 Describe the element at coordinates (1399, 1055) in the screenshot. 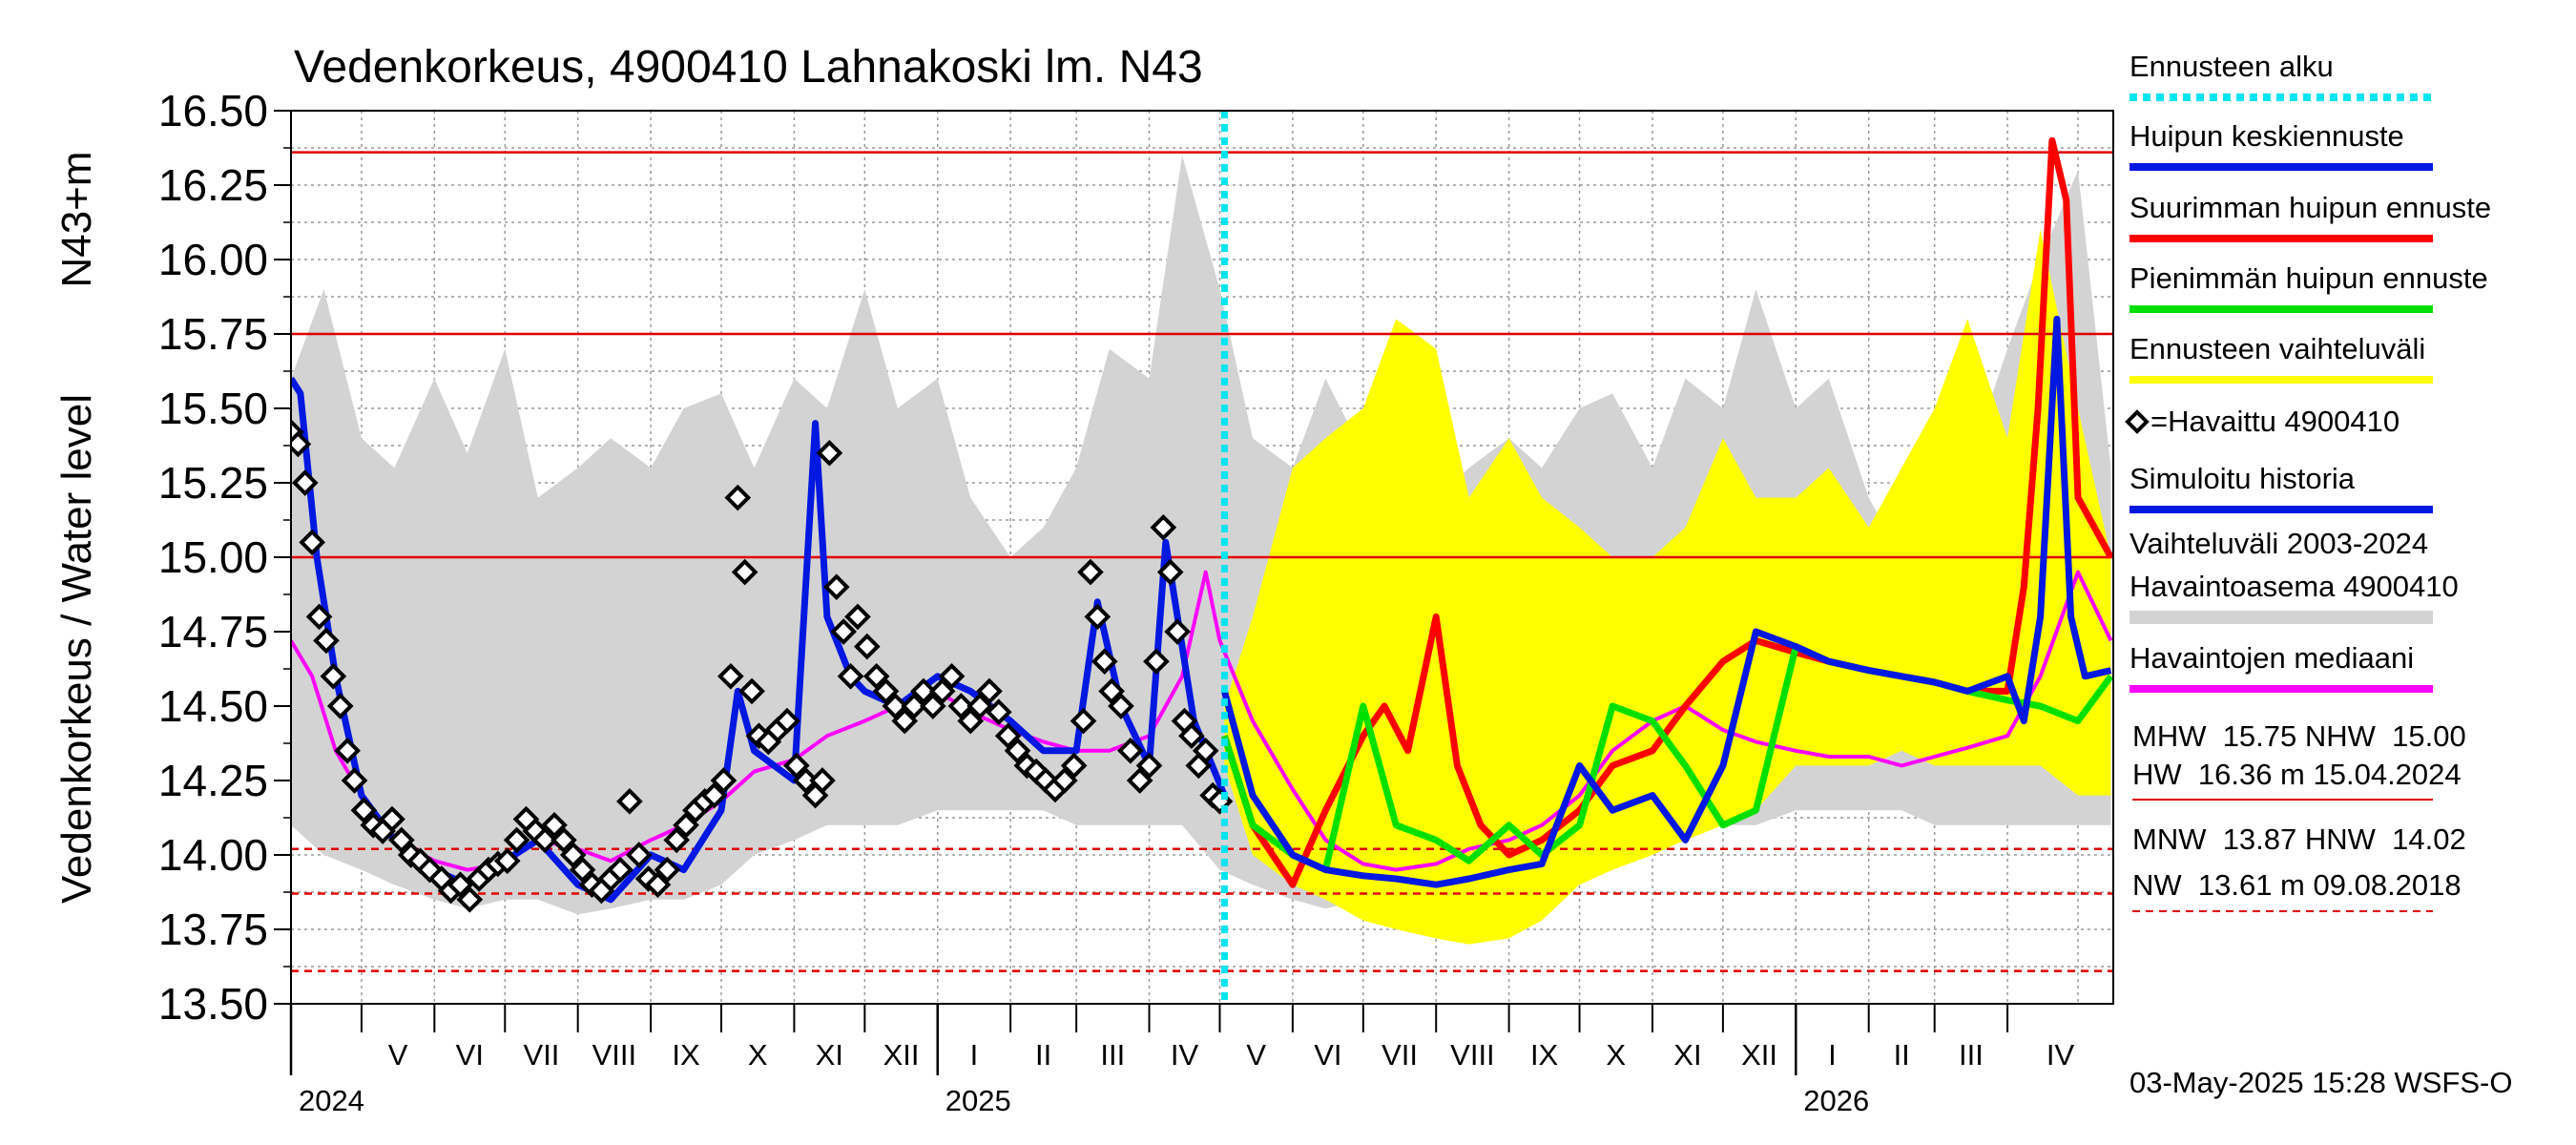

I see `month-label: VII` at that location.